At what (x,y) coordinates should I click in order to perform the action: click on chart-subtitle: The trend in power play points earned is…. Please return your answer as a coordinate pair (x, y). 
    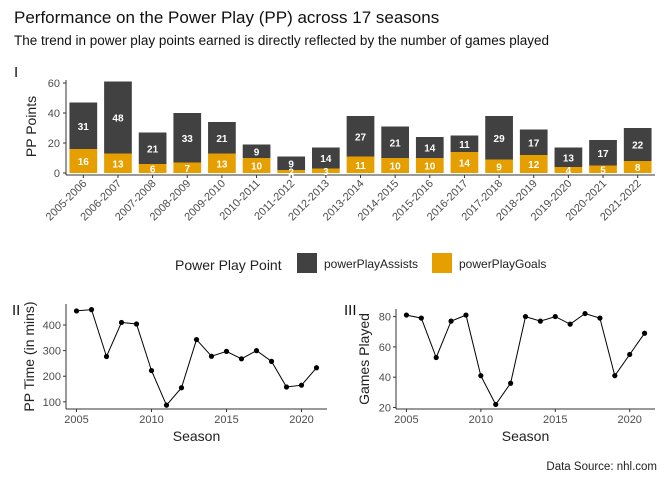
    Looking at the image, I should click on (281, 40).